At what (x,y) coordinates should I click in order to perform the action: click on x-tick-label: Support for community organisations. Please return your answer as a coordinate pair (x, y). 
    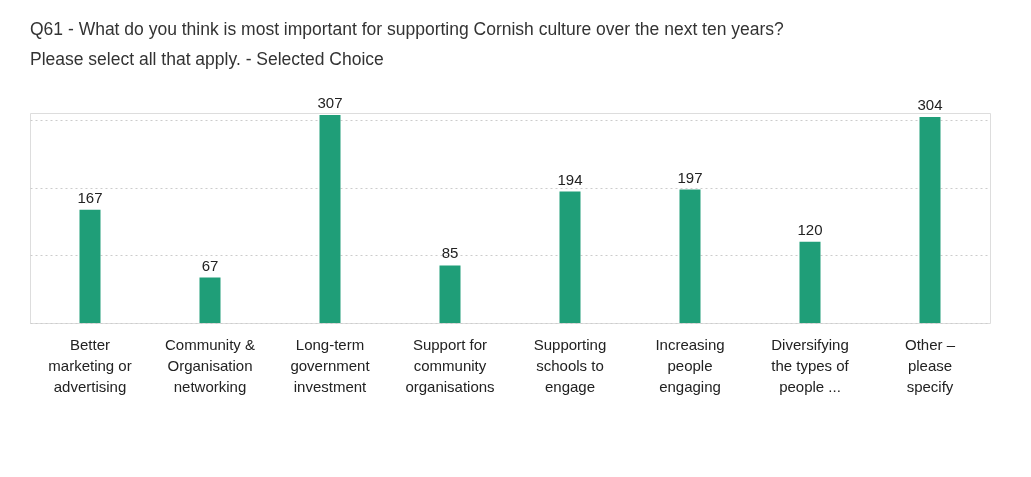
    Looking at the image, I should click on (450, 365).